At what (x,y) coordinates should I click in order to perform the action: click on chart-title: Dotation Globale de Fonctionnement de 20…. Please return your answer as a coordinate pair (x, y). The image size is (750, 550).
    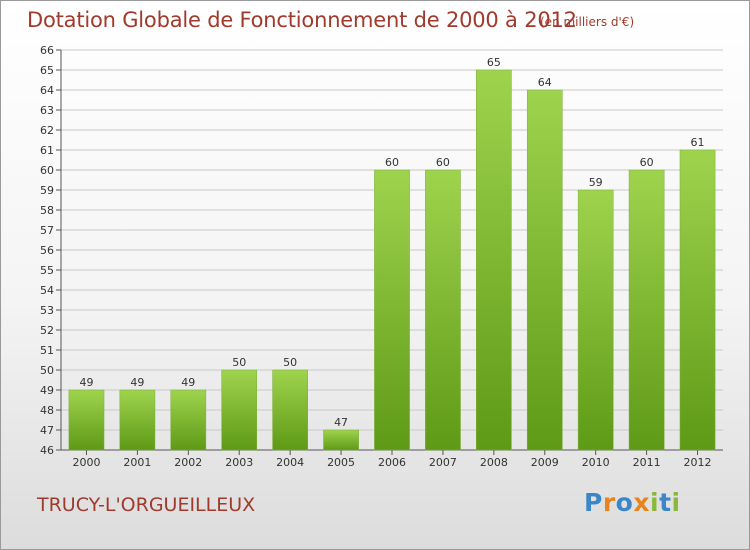
    Looking at the image, I should click on (302, 20).